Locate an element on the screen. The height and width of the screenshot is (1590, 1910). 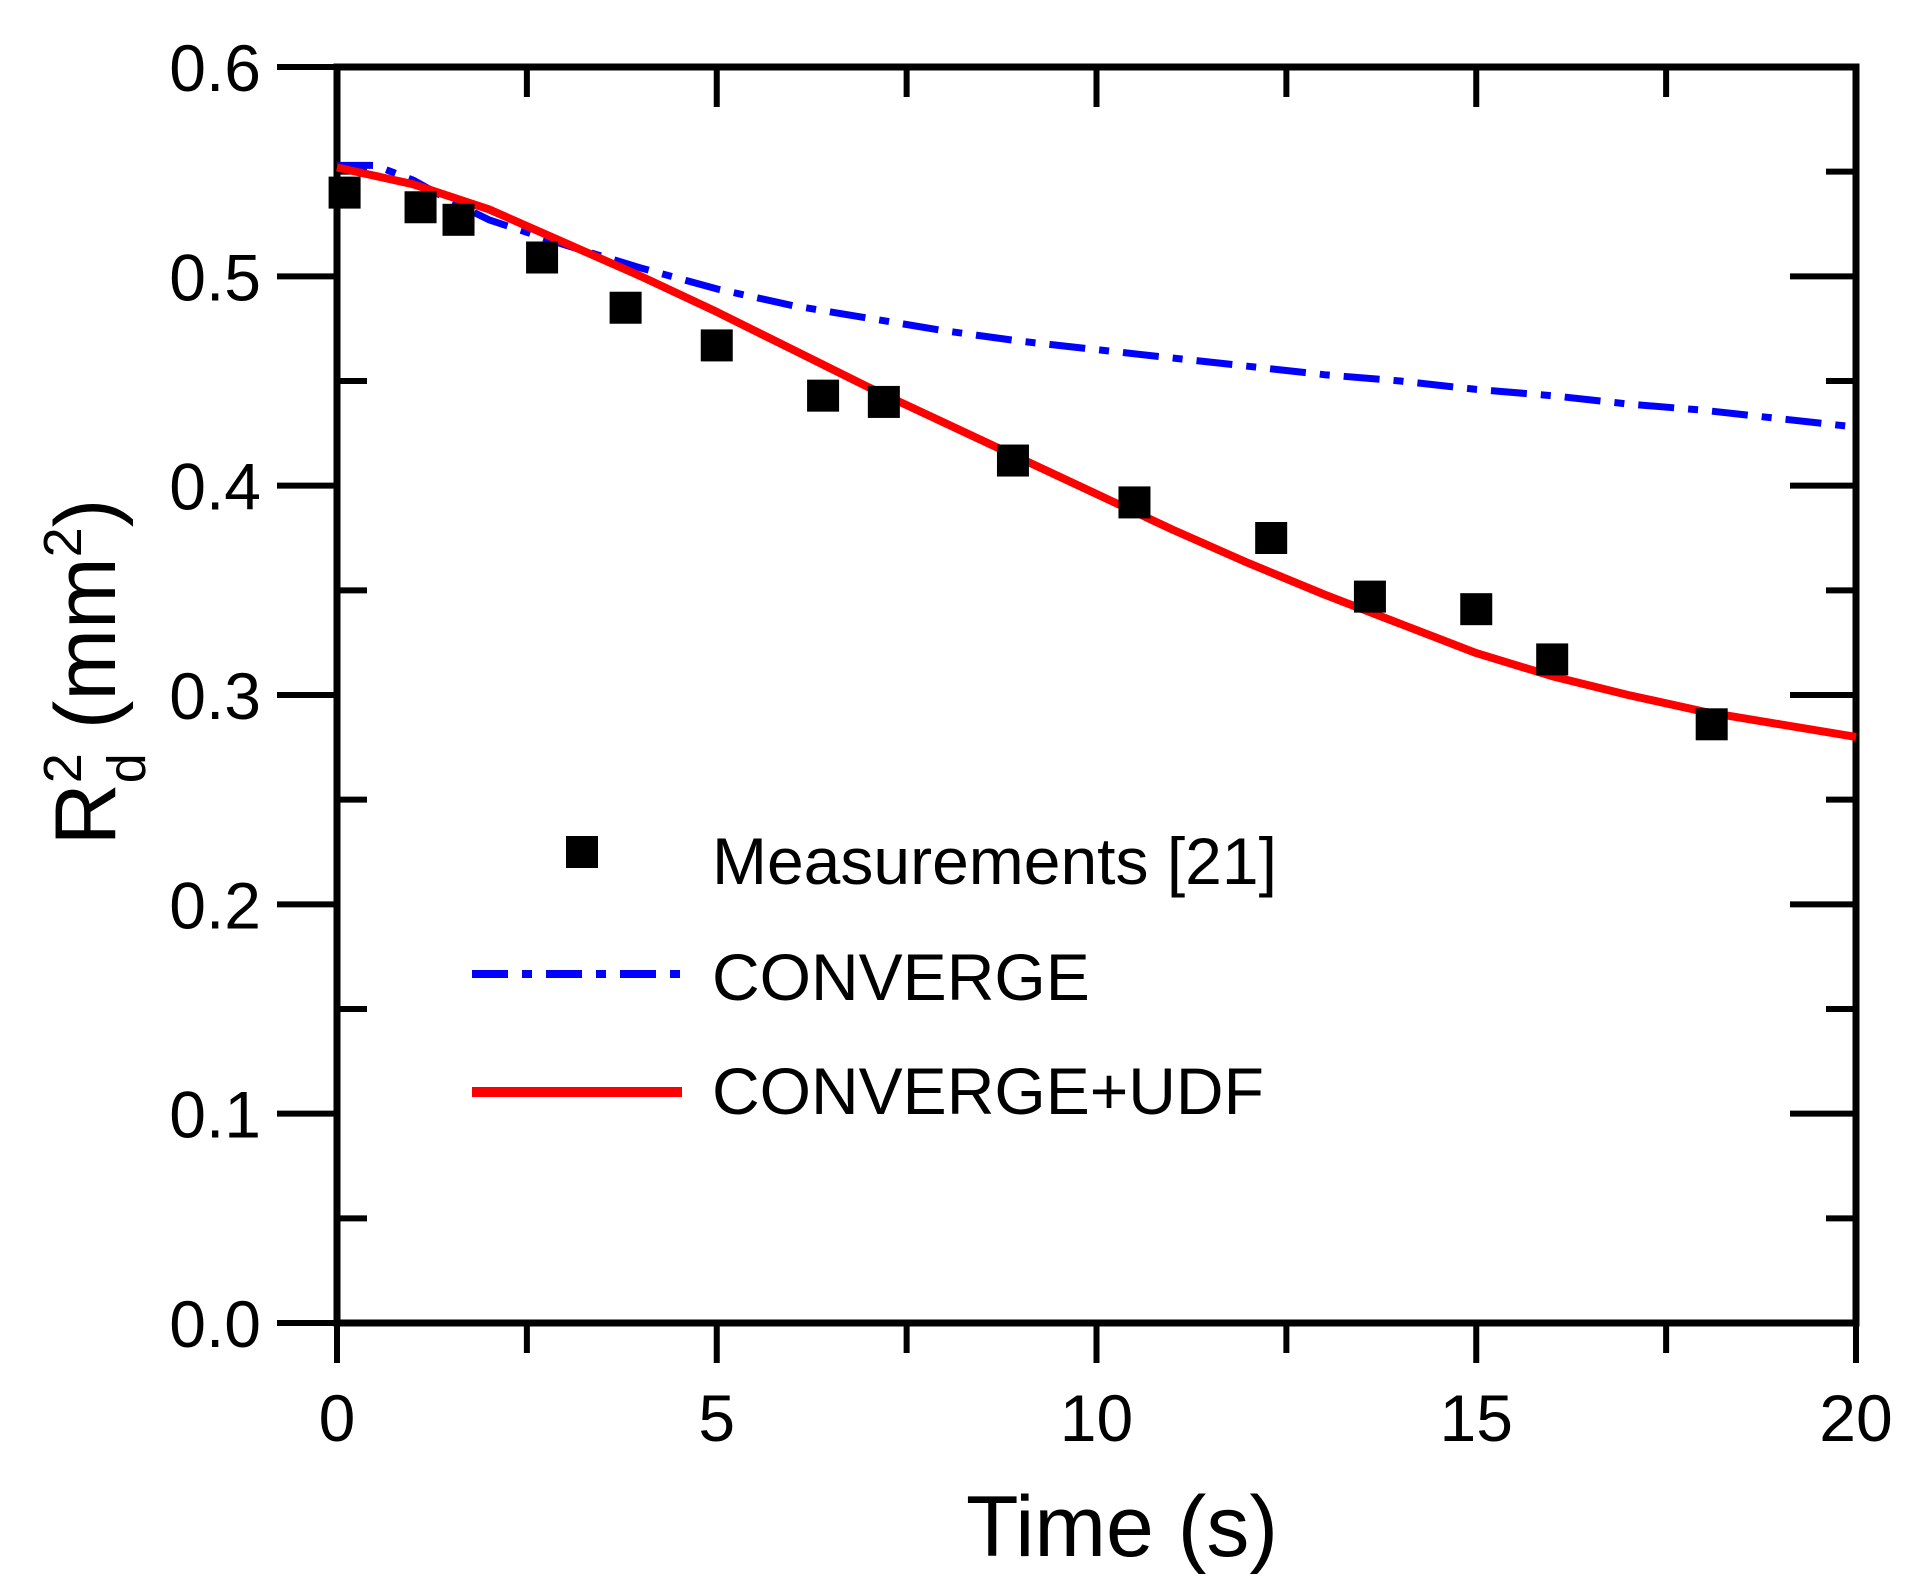
x-tick-labels: 0 5 10 15 20 is located at coordinates (1106, 1418).